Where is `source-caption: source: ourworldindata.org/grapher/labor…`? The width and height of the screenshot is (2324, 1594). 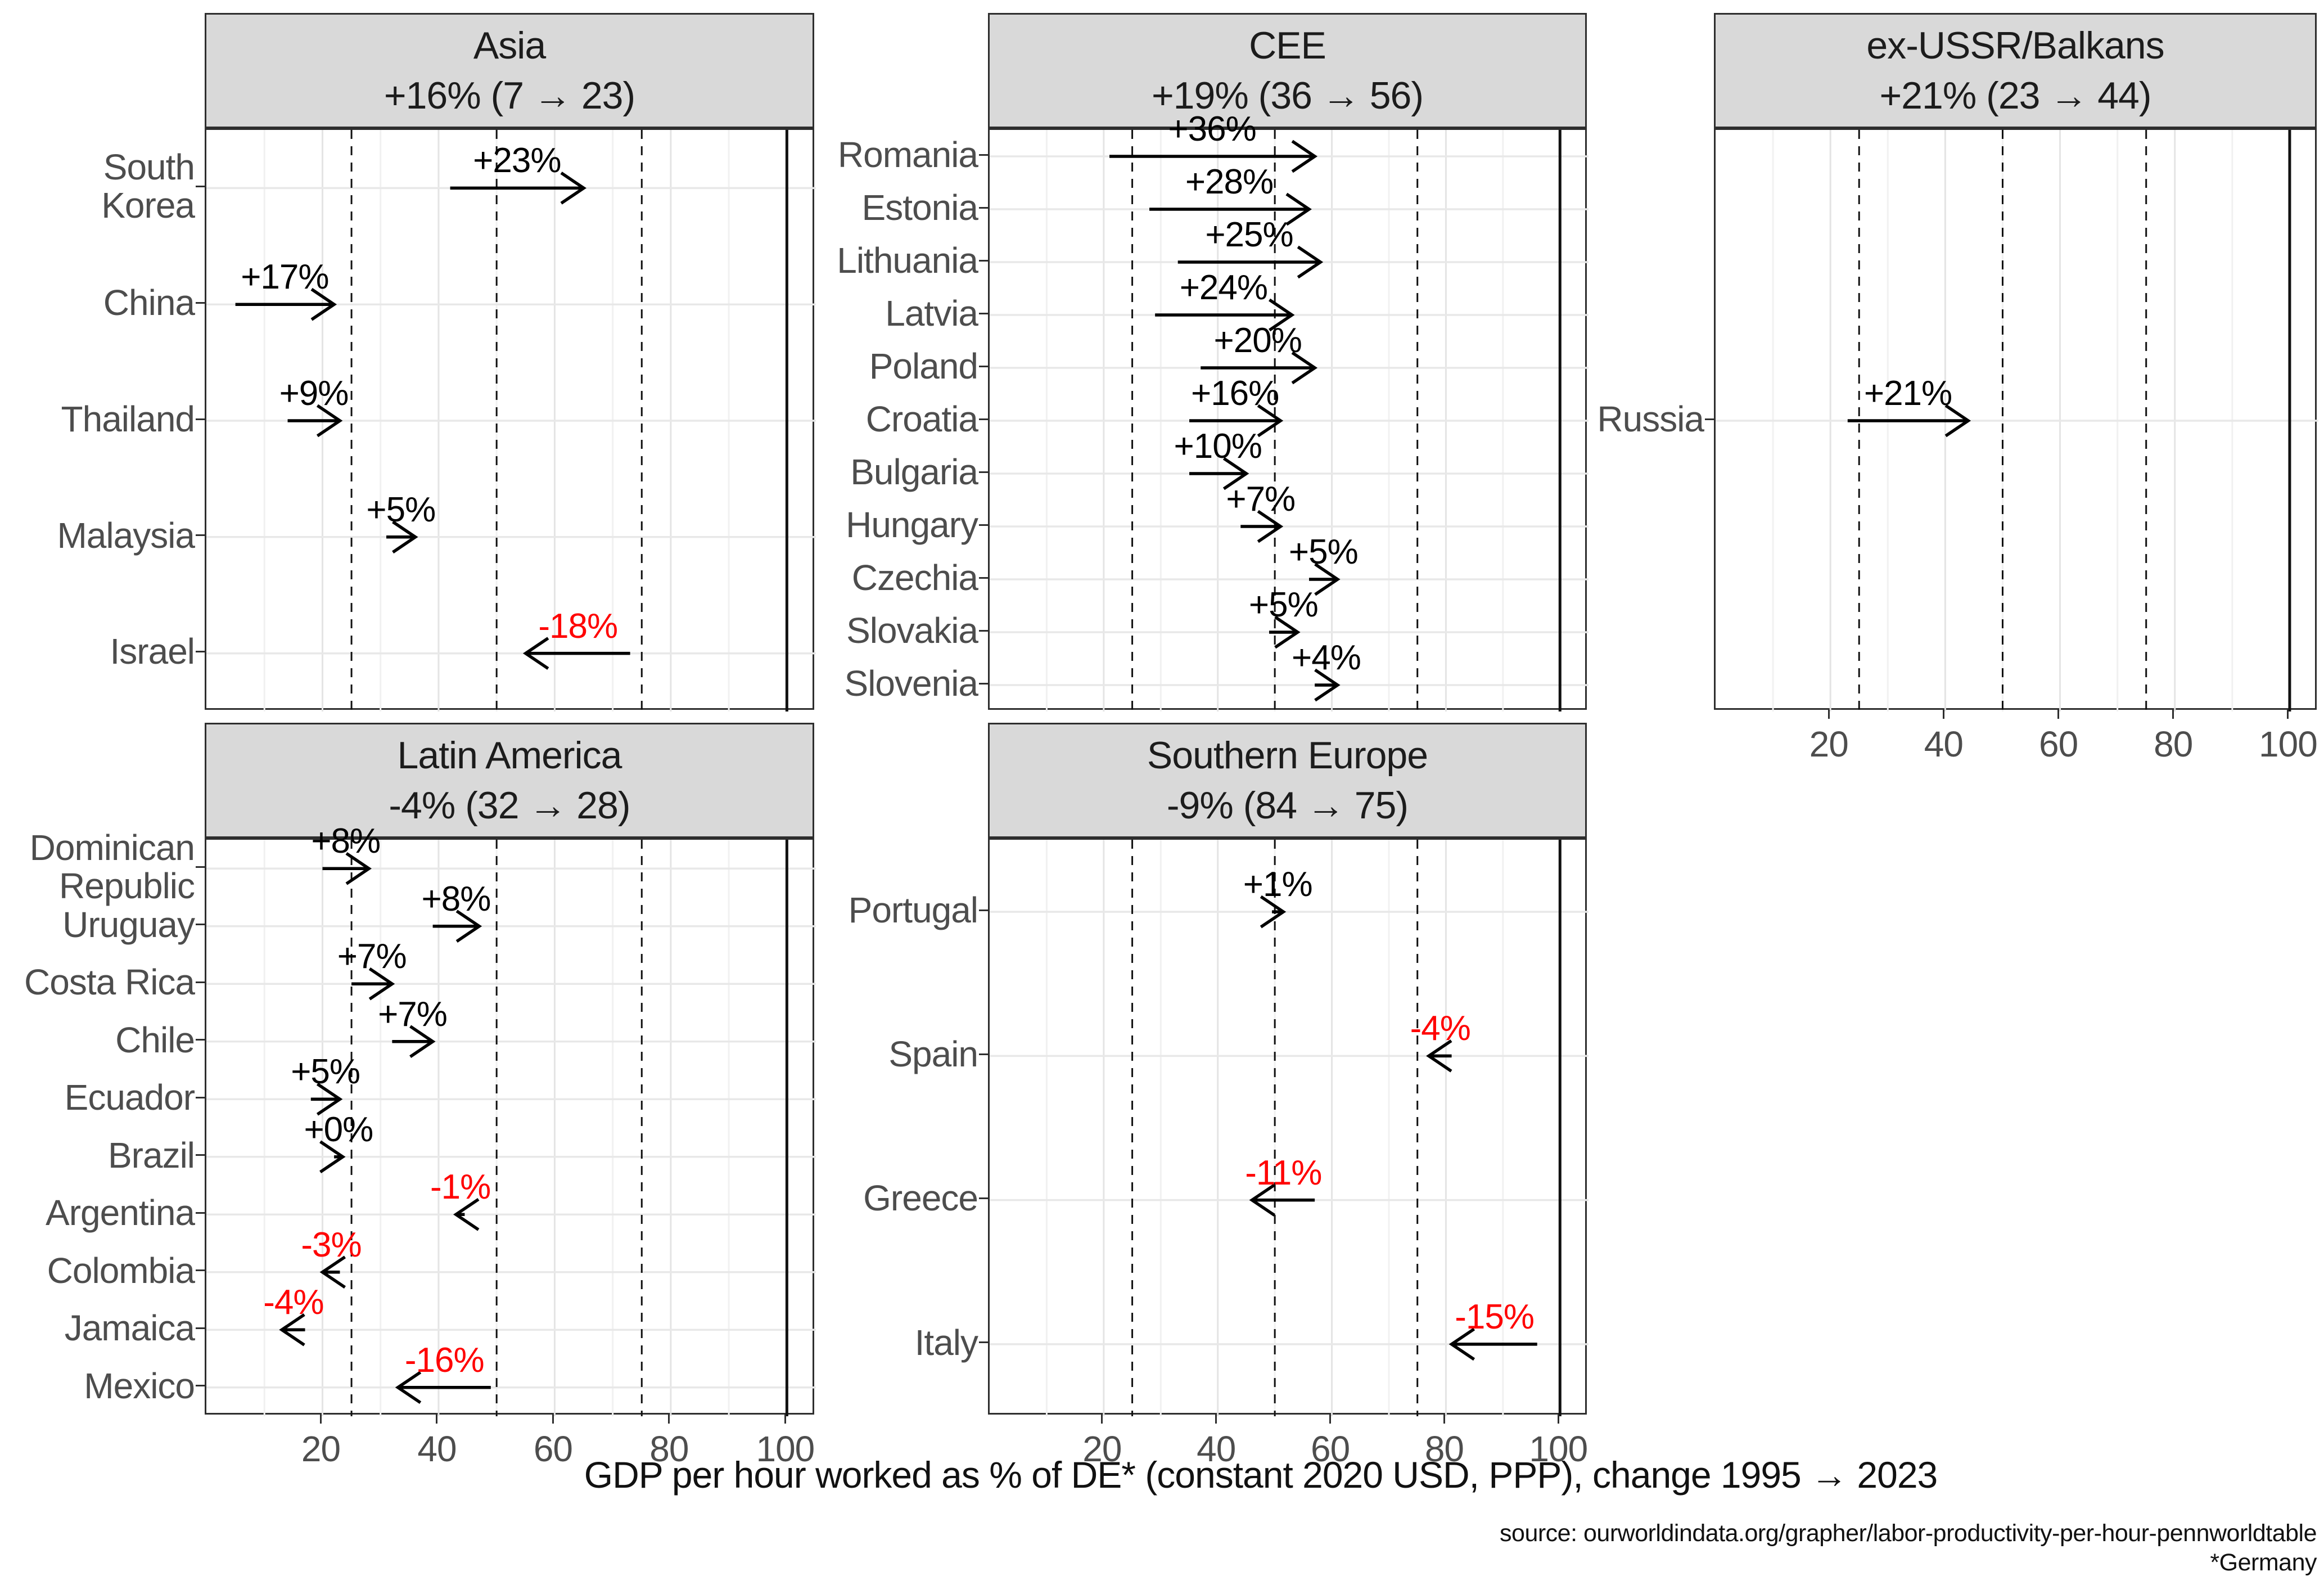 source-caption: source: ourworldindata.org/grapher/labor… is located at coordinates (1908, 1533).